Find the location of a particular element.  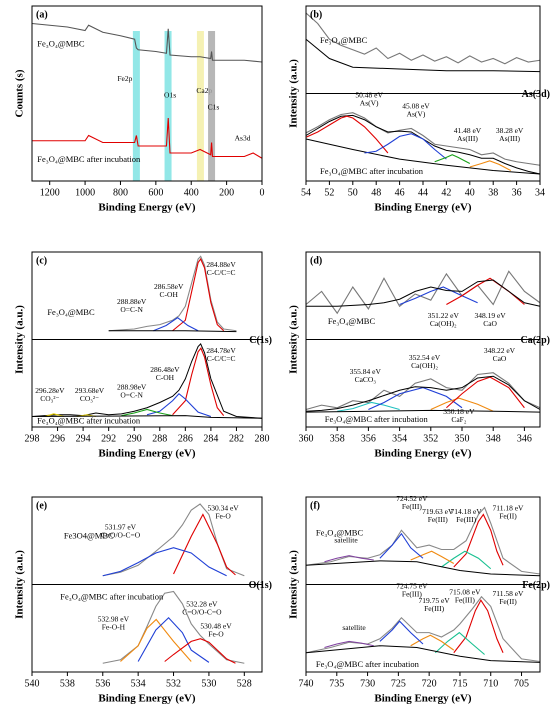

x-tick-label: 528 is located at coordinates (244, 683).